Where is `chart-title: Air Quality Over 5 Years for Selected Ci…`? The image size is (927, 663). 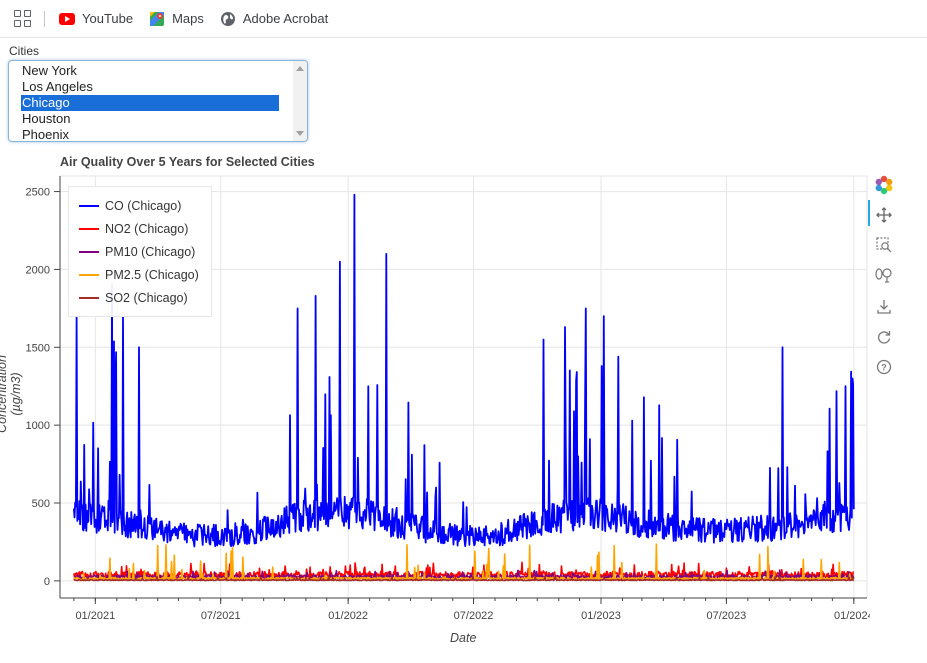
chart-title: Air Quality Over 5 Years for Selected Ci… is located at coordinates (187, 162).